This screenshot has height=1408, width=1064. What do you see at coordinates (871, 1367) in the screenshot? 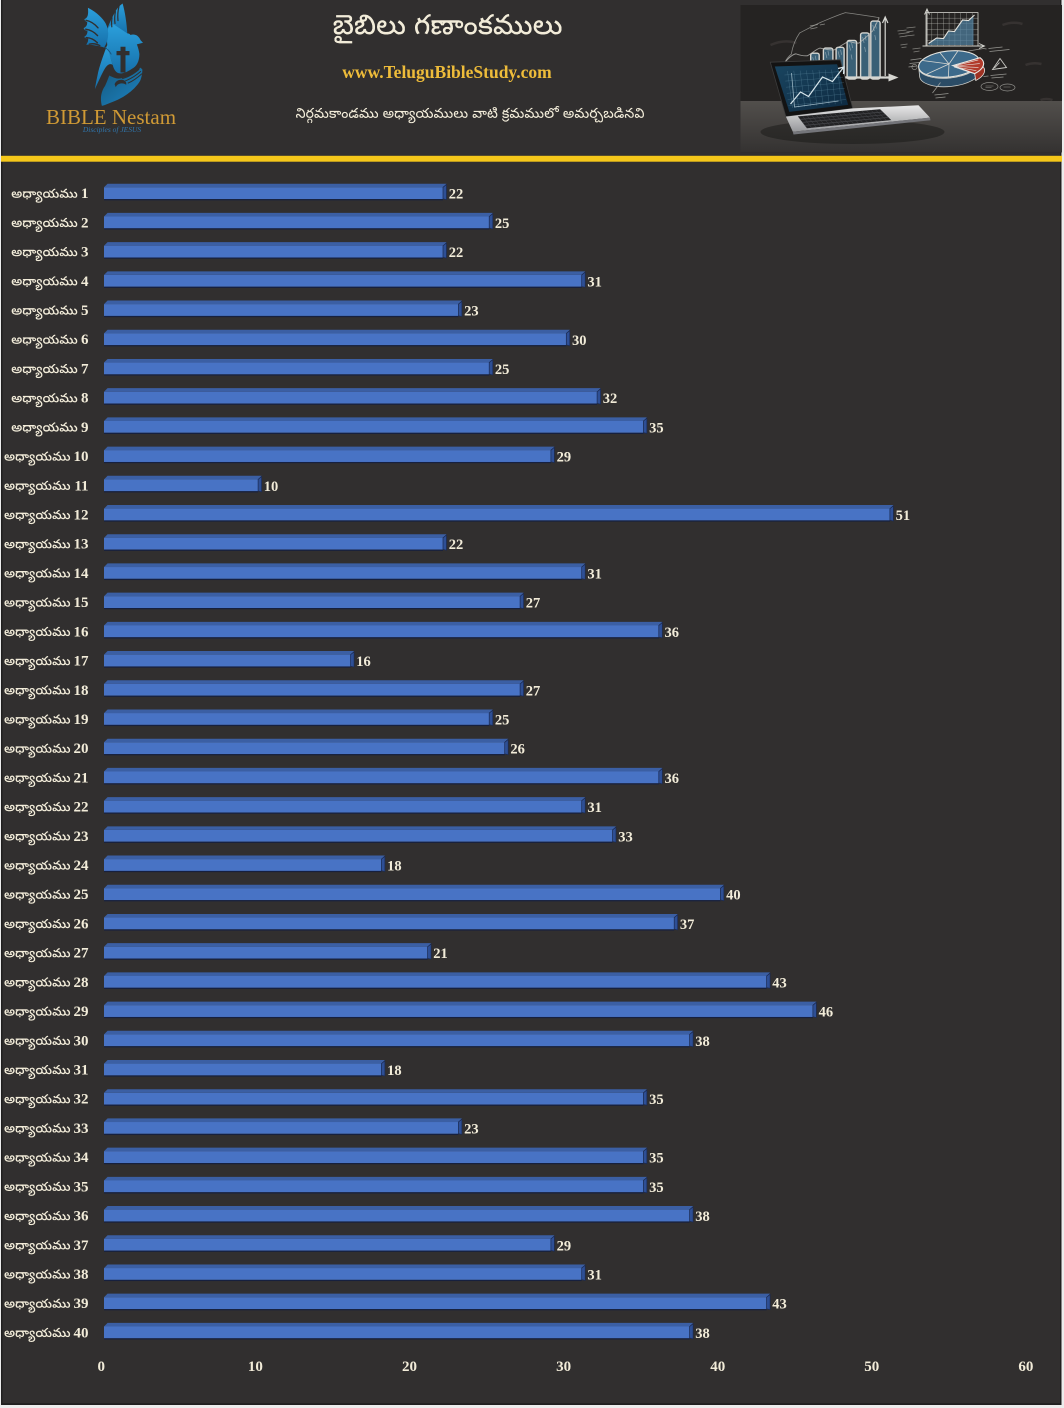
I see `svg-text: 50` at bounding box center [871, 1367].